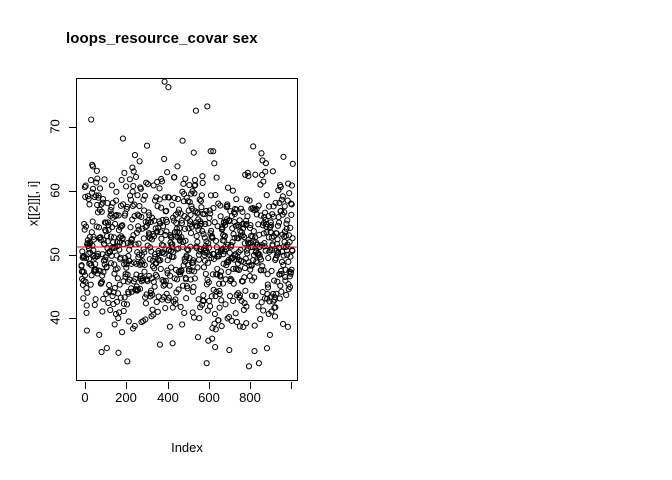 The height and width of the screenshot is (480, 672). I want to click on y-tick-label-40: 40, so click(31, 317).